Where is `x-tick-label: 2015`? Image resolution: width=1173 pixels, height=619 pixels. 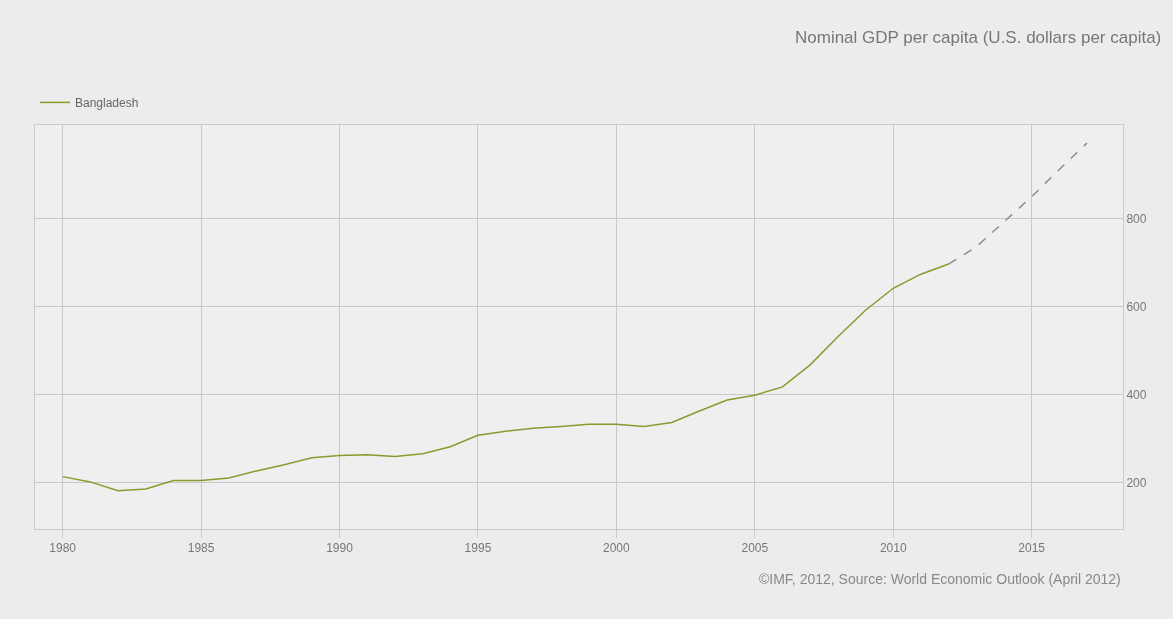
x-tick-label: 2015 is located at coordinates (1032, 548).